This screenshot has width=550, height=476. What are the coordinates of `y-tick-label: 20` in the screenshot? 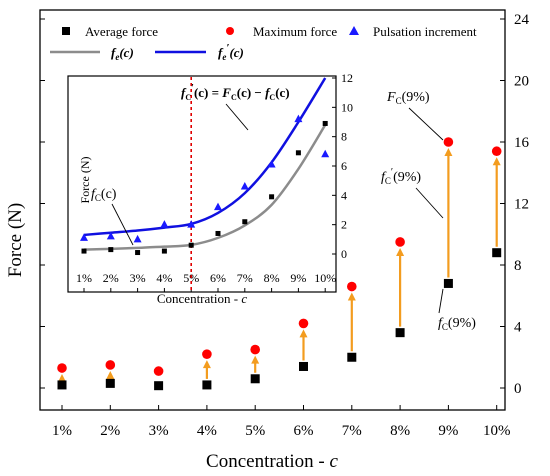 It's located at (521, 82).